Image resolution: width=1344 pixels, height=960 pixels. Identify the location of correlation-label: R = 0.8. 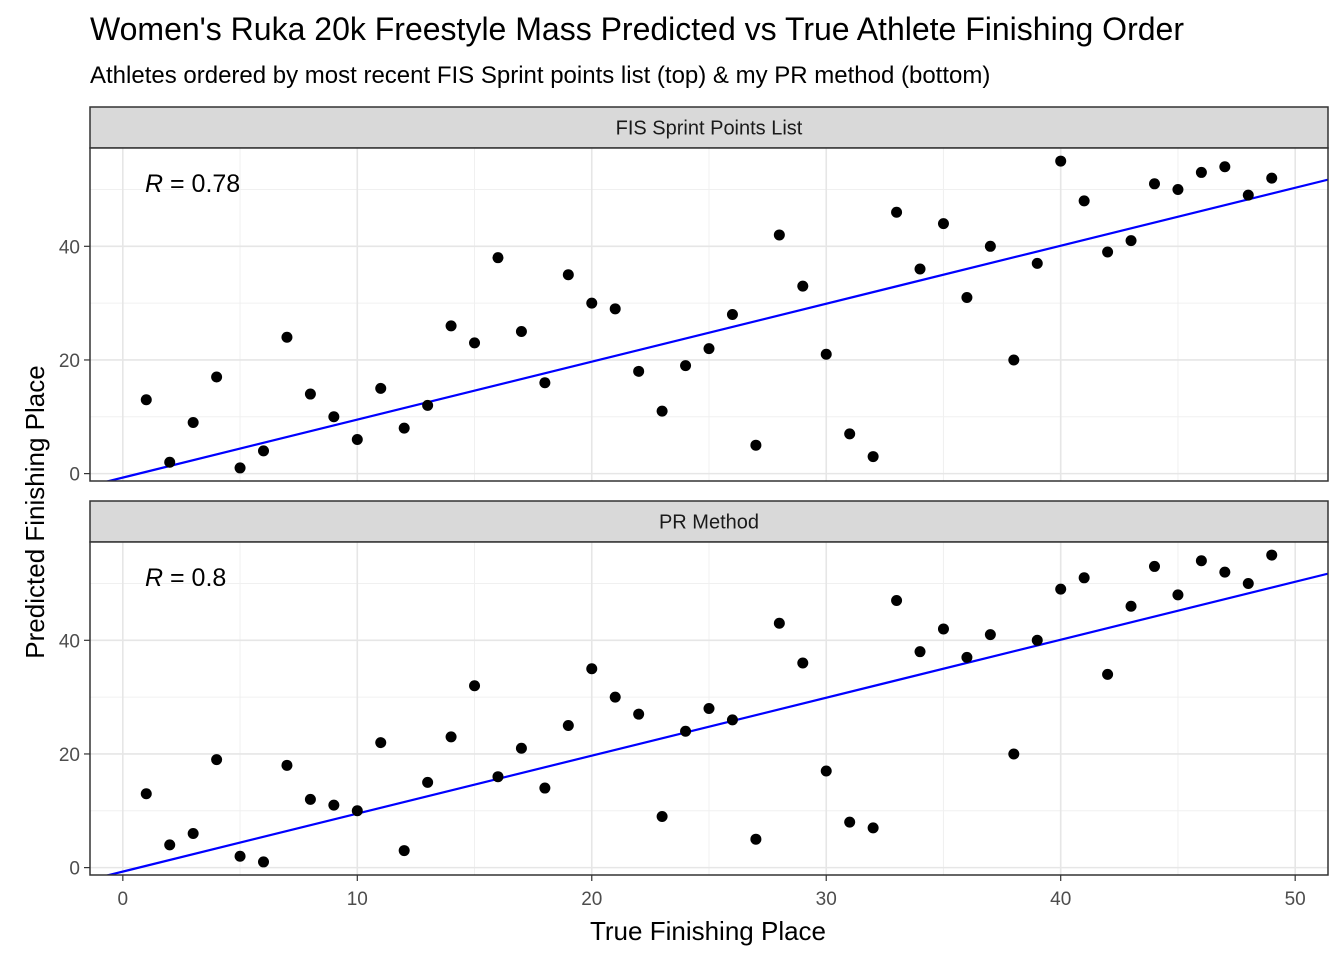
(185, 578).